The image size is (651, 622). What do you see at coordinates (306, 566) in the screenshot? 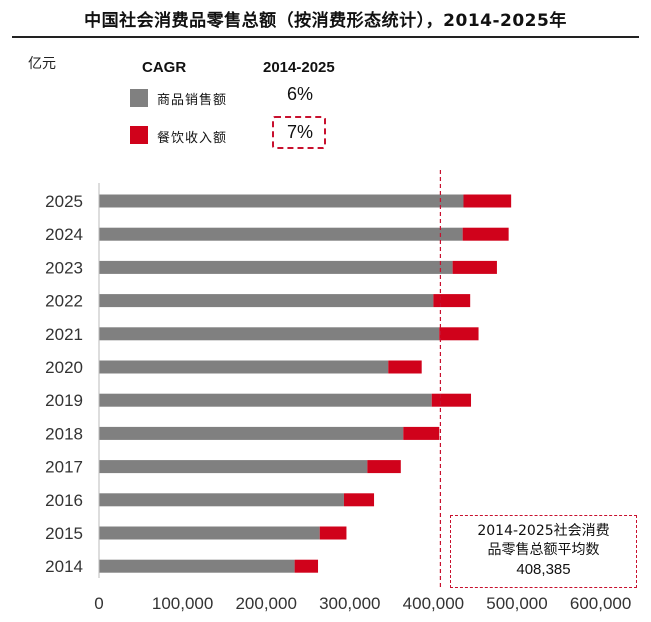
I see `bar-2014-catering` at bounding box center [306, 566].